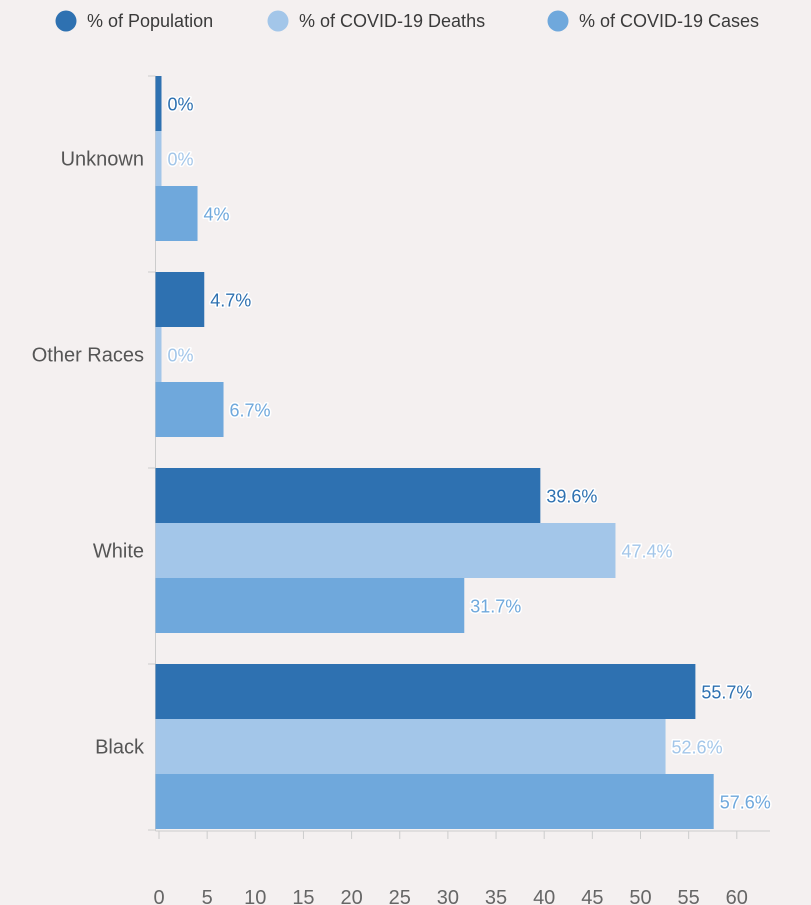 Image resolution: width=811 pixels, height=905 pixels. I want to click on legend-label-of-covid-19-deaths: % of COVID-19 Deaths, so click(392, 21).